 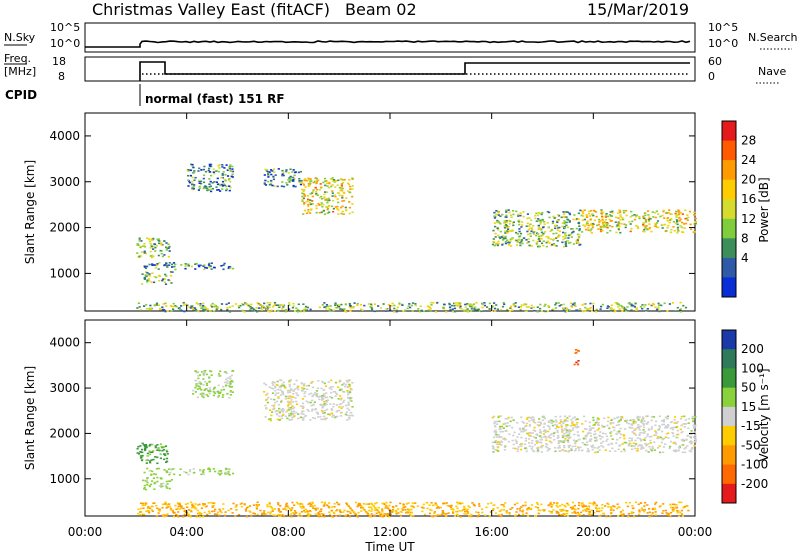 I want to click on x-tick-label: 04:00, so click(x=186, y=532).